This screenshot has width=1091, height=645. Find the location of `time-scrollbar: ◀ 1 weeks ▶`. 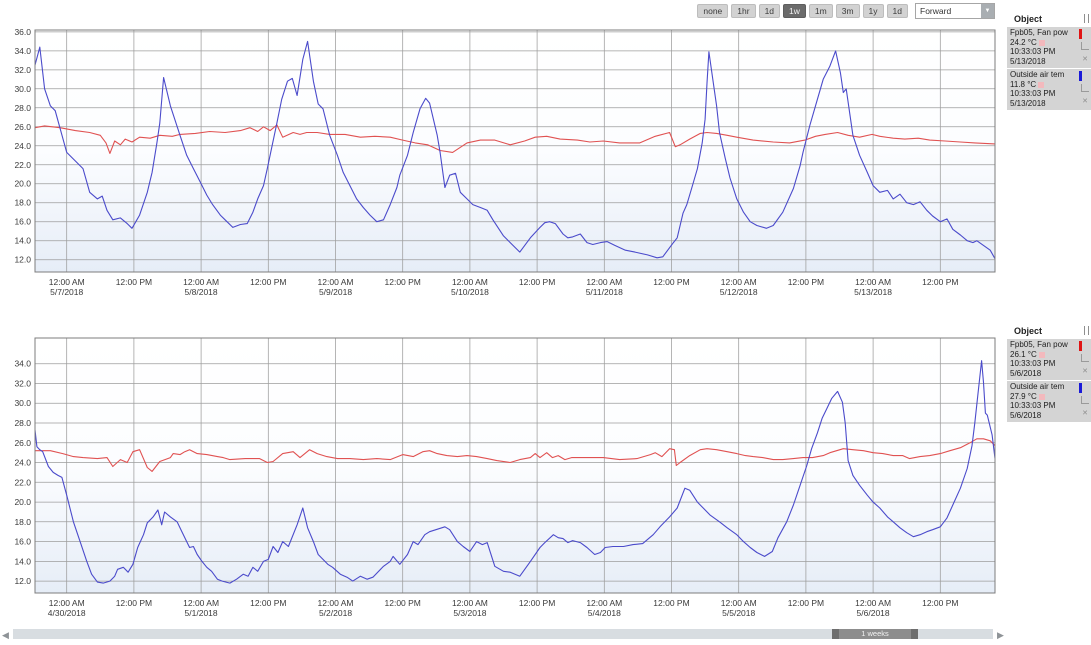

time-scrollbar: ◀ 1 weeks ▶ is located at coordinates (545, 635).